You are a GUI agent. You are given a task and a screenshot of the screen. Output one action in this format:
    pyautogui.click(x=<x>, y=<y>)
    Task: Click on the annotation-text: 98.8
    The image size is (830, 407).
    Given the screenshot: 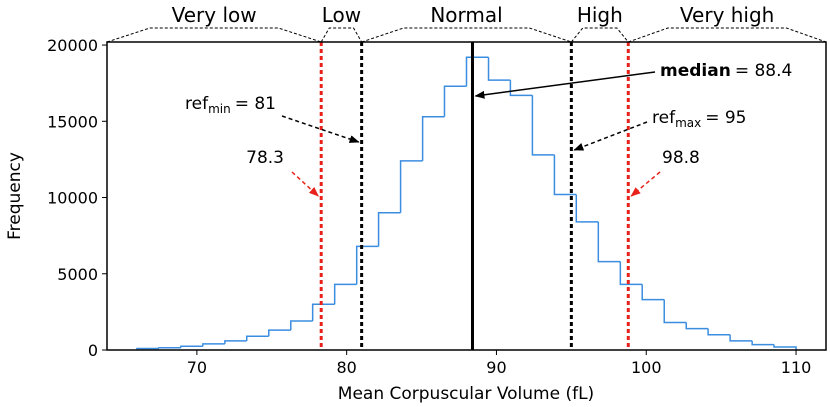 What is the action you would take?
    pyautogui.click(x=681, y=158)
    